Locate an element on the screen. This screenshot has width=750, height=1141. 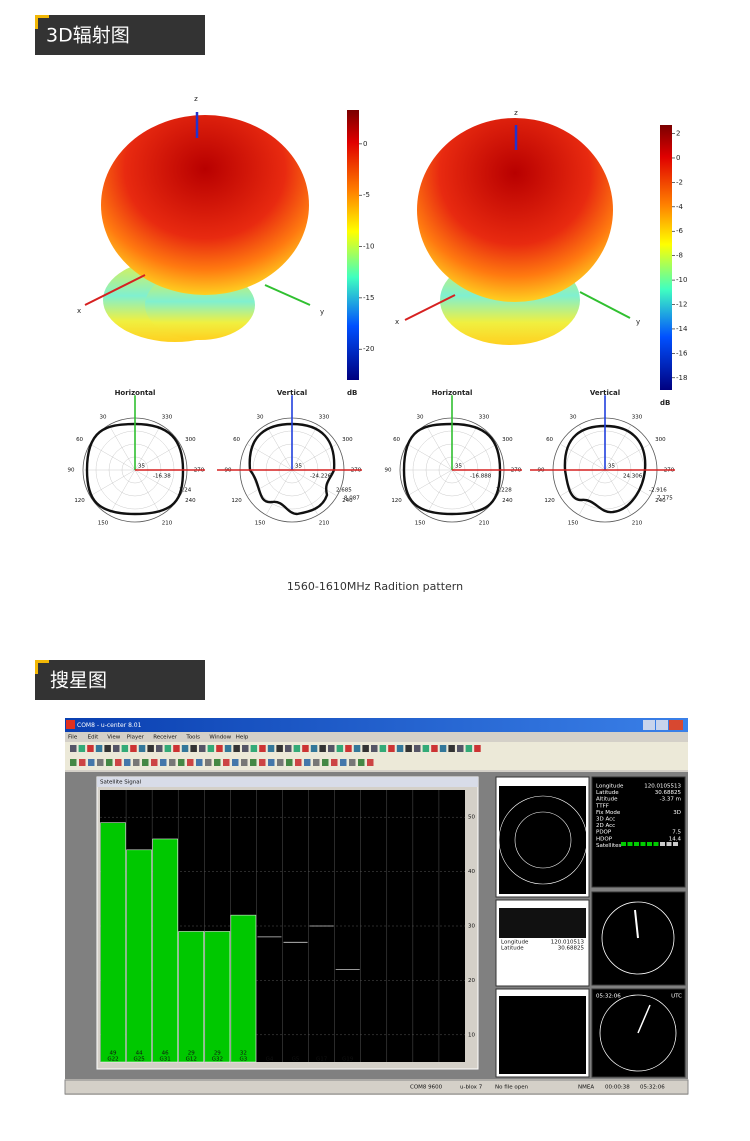
colorbar-label: 0 is located at coordinates (678, 158).